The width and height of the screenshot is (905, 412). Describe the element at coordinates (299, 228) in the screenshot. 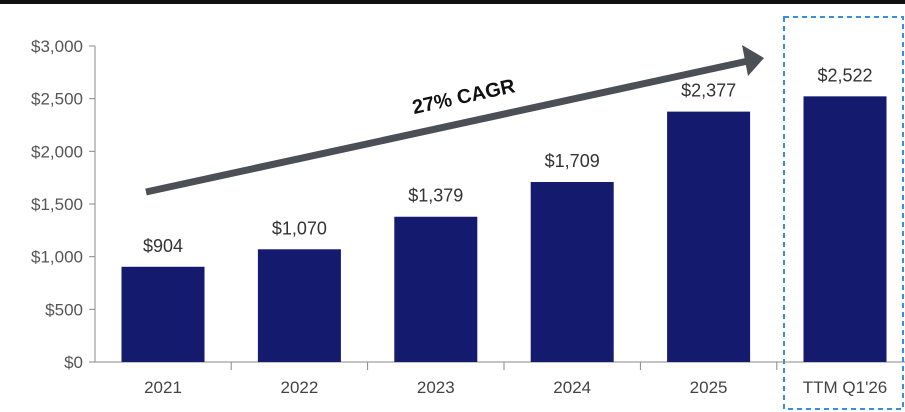

I see `data-label: $1,070` at that location.